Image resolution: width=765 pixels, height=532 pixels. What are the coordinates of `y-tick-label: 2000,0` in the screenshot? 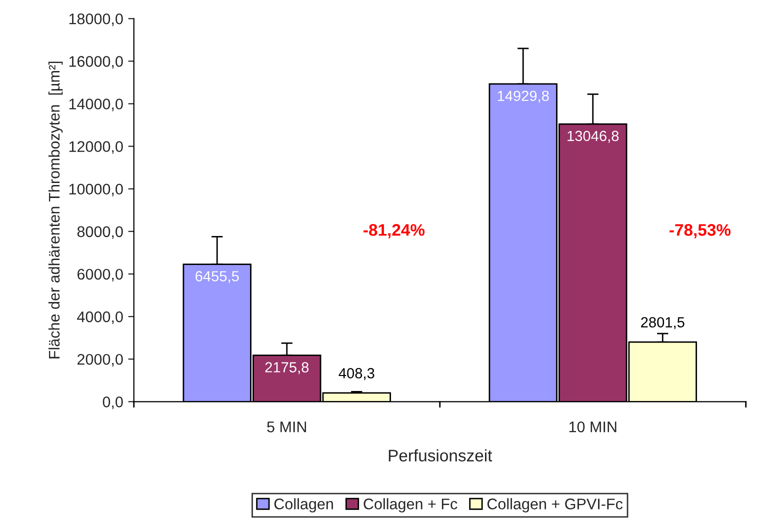 It's located at (100, 360).